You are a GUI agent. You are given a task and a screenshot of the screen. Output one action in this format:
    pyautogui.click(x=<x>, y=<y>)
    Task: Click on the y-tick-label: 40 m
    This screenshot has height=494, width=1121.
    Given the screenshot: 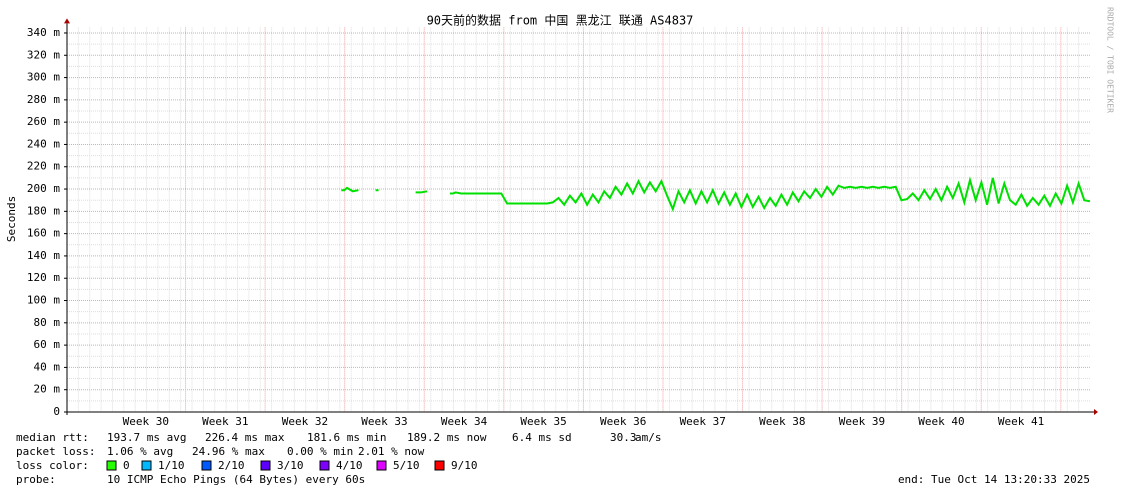 What is the action you would take?
    pyautogui.click(x=47, y=366)
    